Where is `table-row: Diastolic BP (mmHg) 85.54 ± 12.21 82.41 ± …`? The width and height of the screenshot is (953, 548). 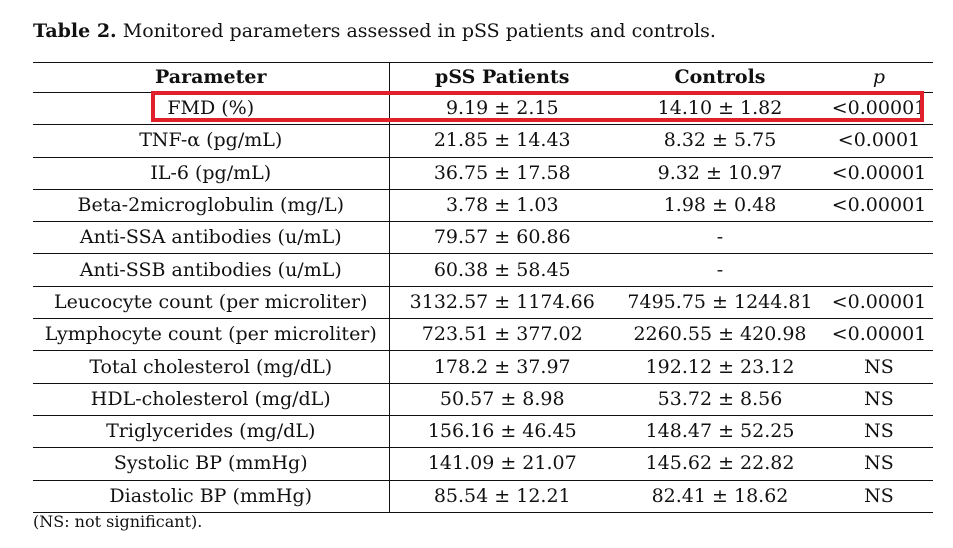 table-row: Diastolic BP (mmHg) 85.54 ± 12.21 82.41 ± … is located at coordinates (483, 496).